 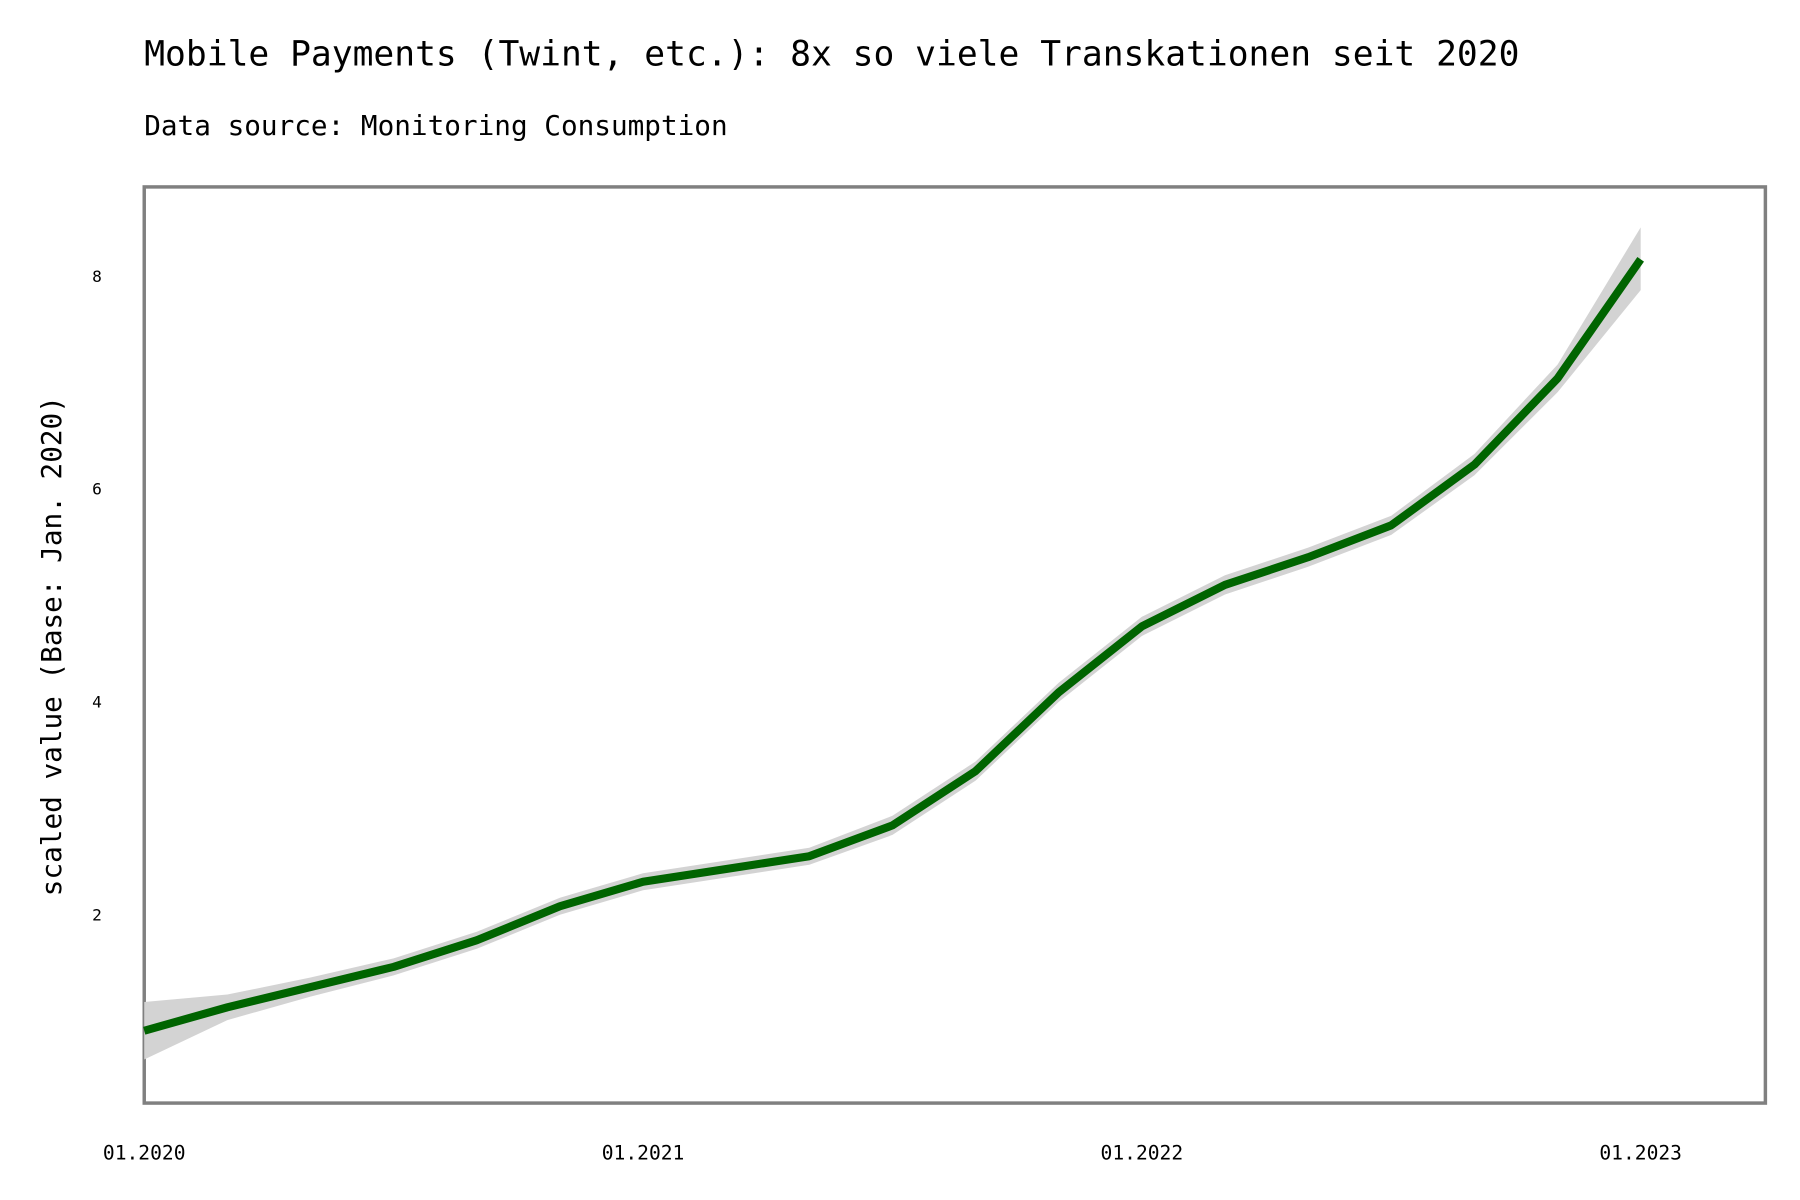 I want to click on x-tick-label: 01.2020, so click(x=144, y=1152).